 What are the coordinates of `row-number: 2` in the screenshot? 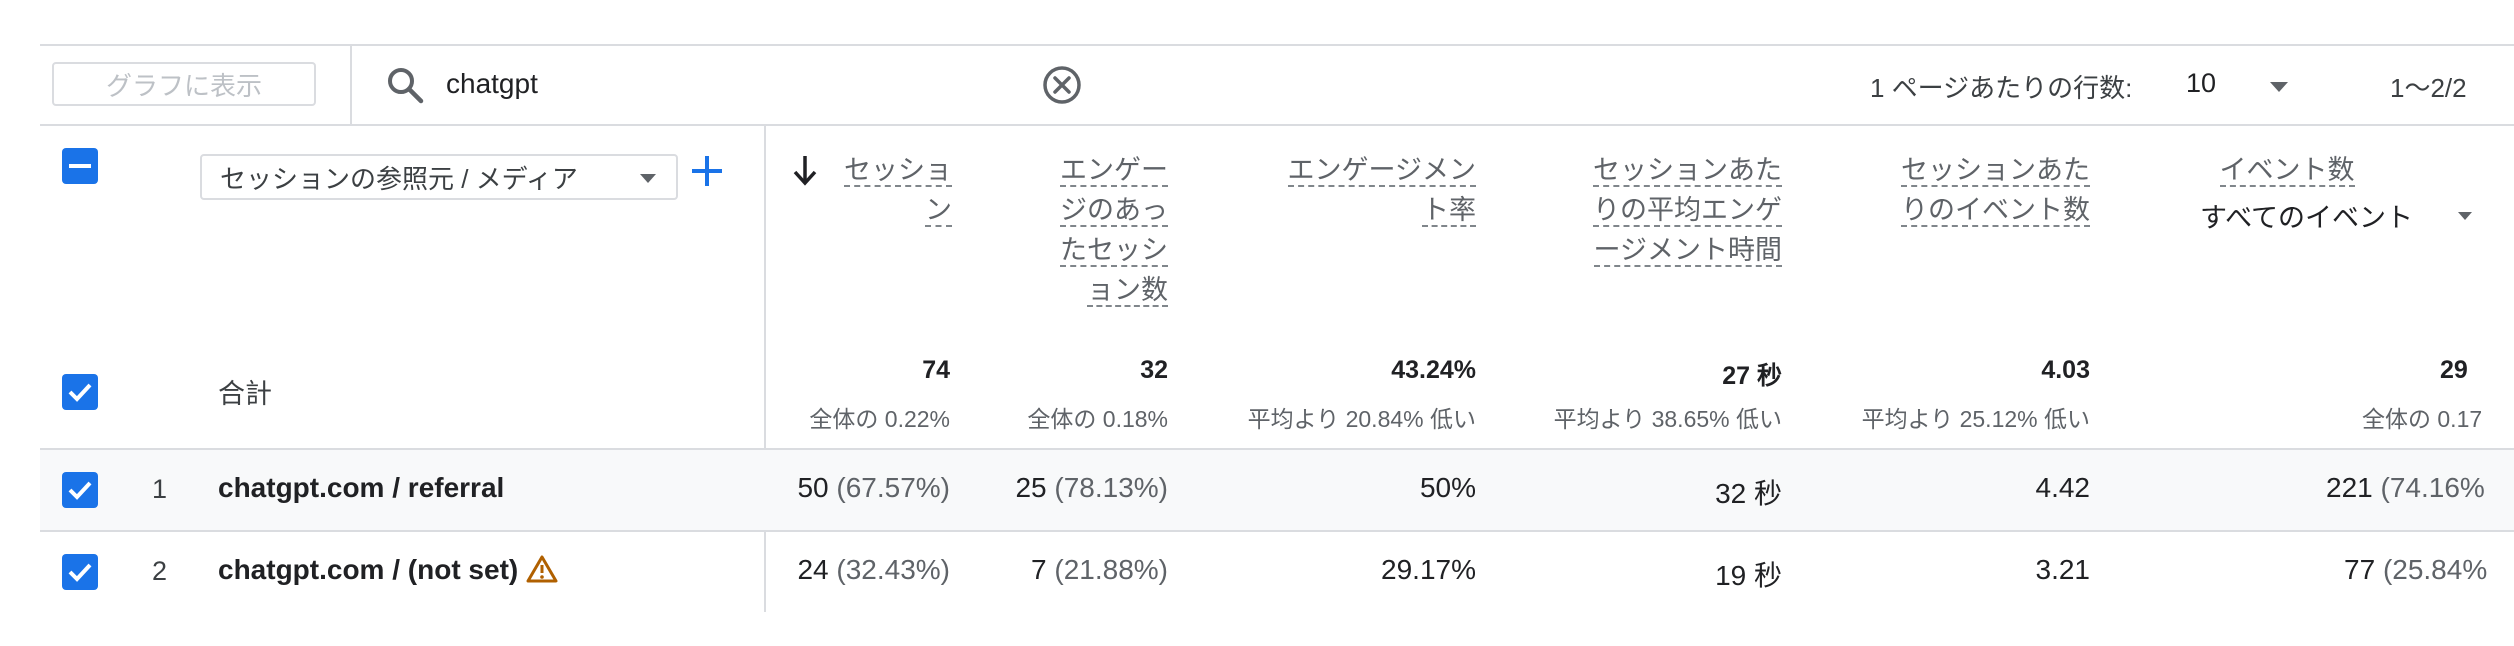 It's located at (160, 571).